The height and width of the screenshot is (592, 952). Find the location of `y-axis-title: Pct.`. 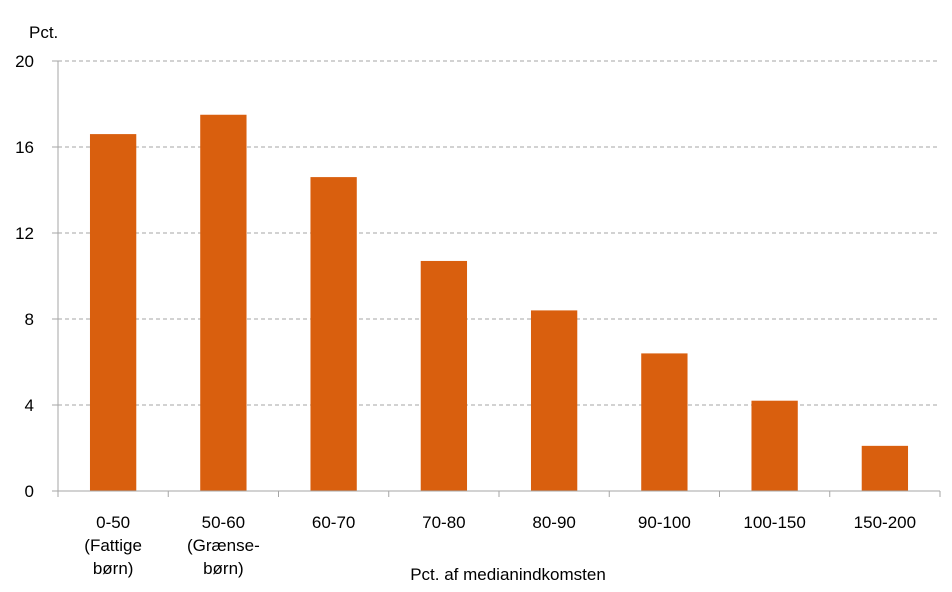

y-axis-title: Pct. is located at coordinates (43, 32).